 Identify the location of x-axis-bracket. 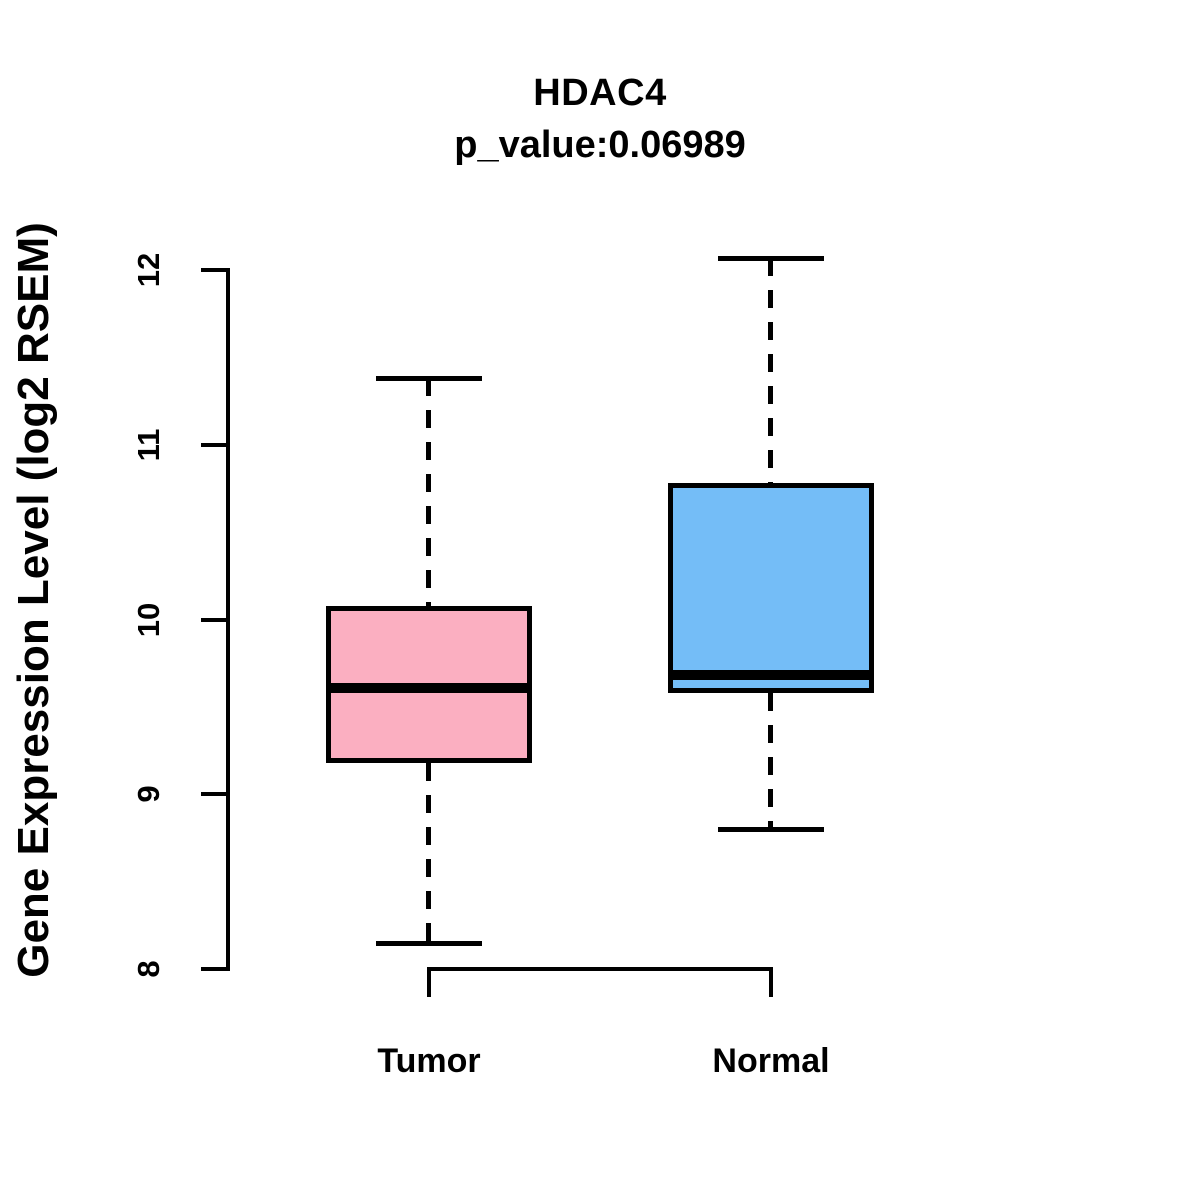
(600, 982).